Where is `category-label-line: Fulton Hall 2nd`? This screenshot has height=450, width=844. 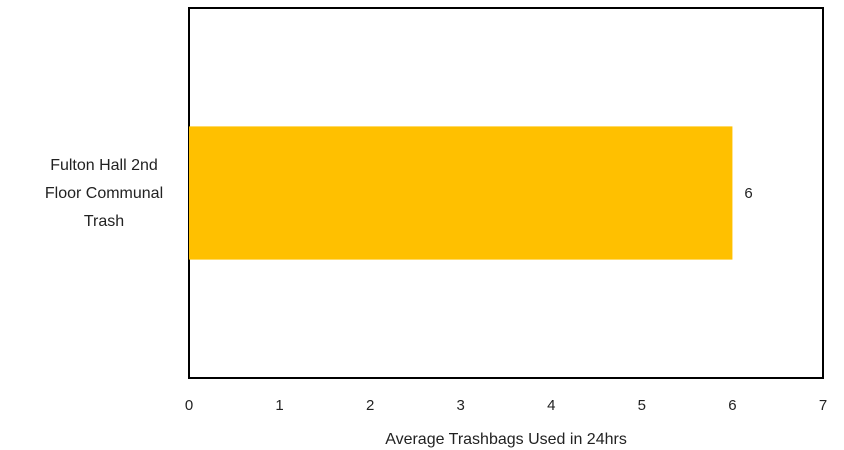 category-label-line: Fulton Hall 2nd is located at coordinates (104, 165).